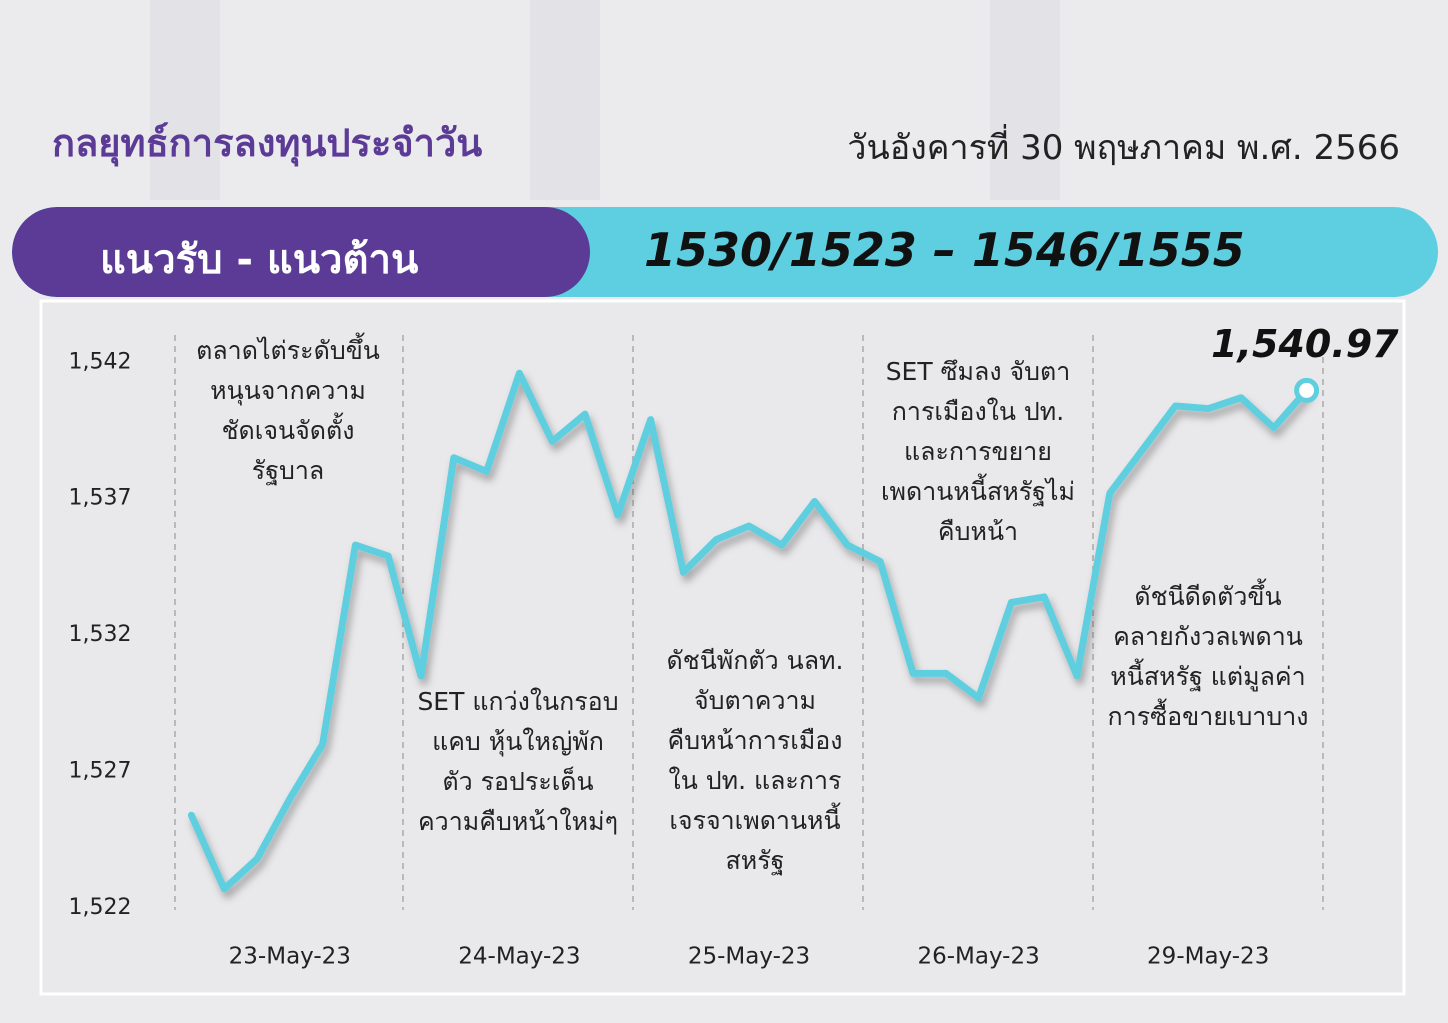 The height and width of the screenshot is (1023, 1448). Describe the element at coordinates (519, 957) in the screenshot. I see `x-tick-label: 24-May-23` at that location.